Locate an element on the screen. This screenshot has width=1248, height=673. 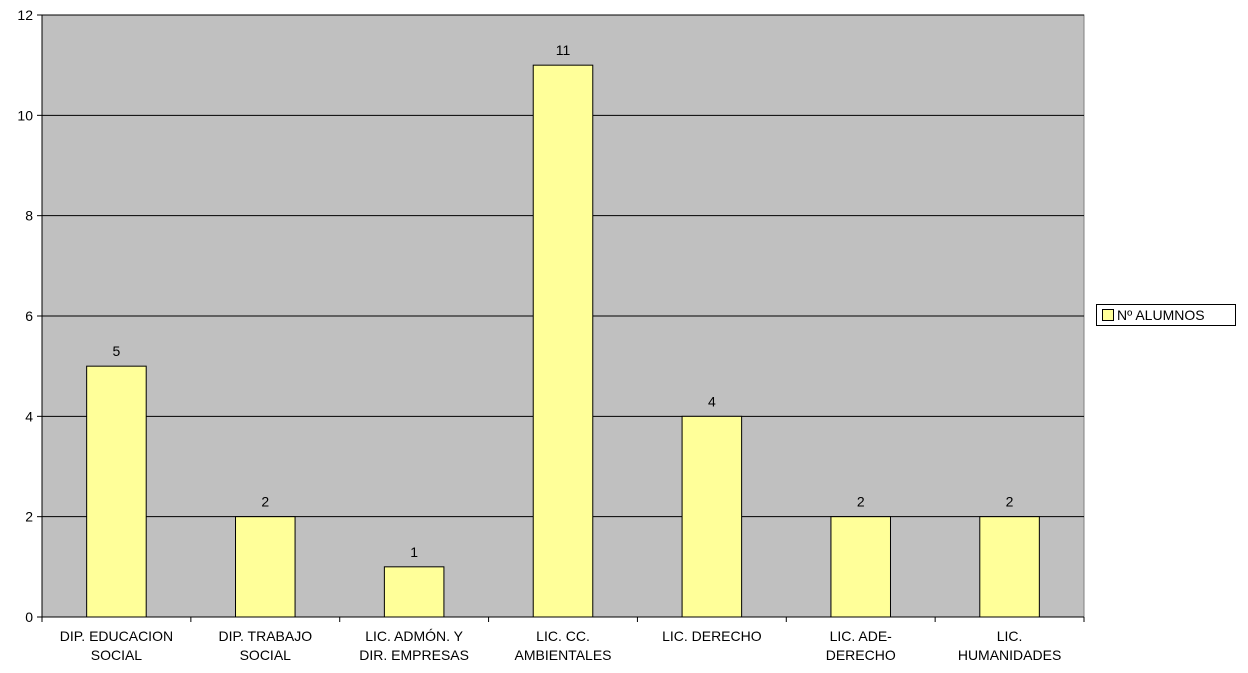
x-category-label: DIP. EDUCACION is located at coordinates (116, 636).